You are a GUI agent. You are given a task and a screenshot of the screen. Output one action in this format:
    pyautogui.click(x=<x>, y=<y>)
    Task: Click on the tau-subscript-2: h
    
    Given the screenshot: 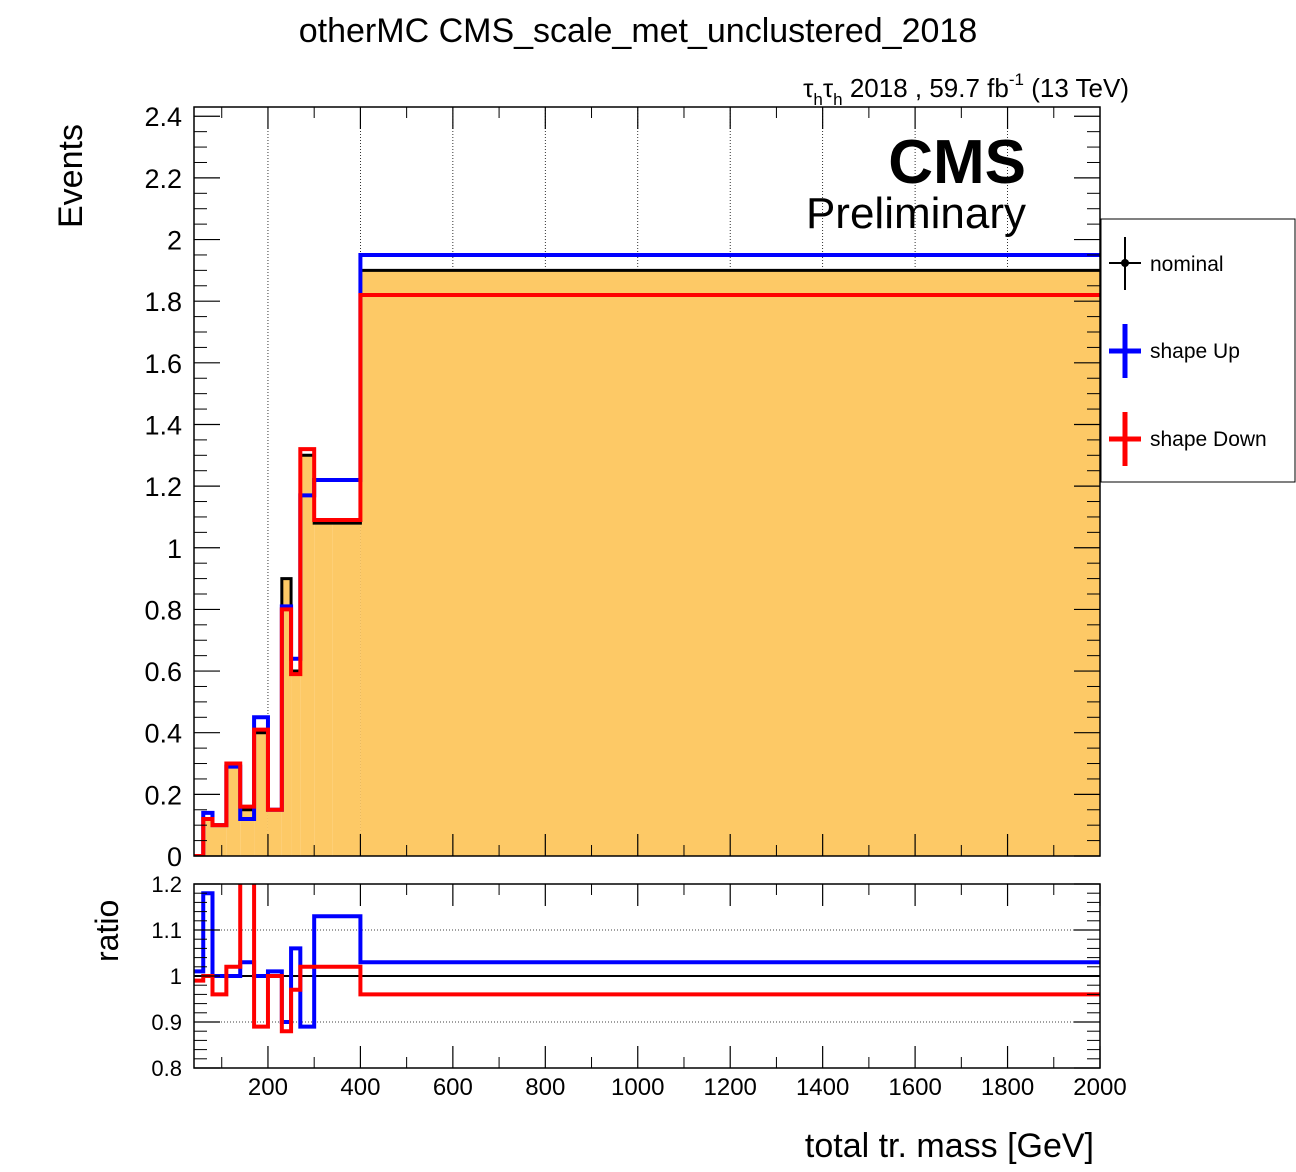 What is the action you would take?
    pyautogui.click(x=837, y=99)
    